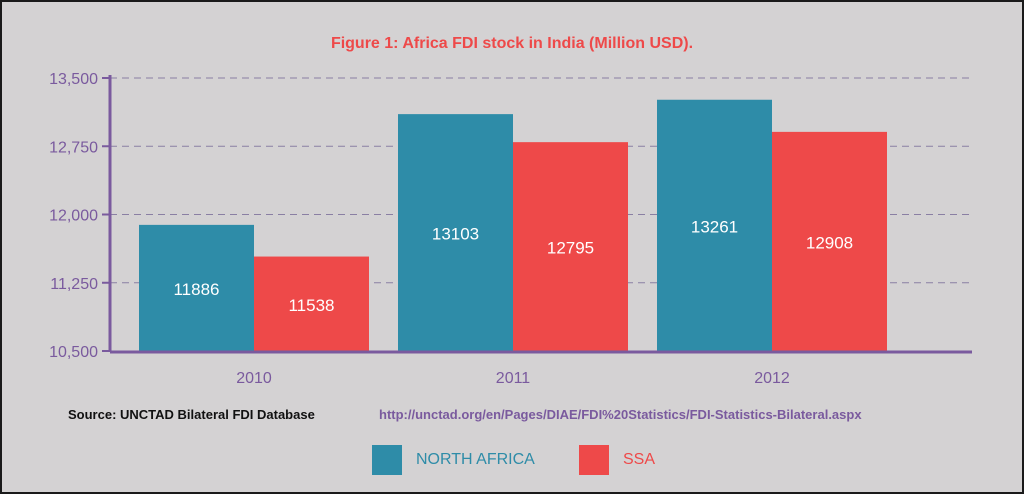 This screenshot has height=494, width=1024. I want to click on bar-ssa-2011, so click(570, 246).